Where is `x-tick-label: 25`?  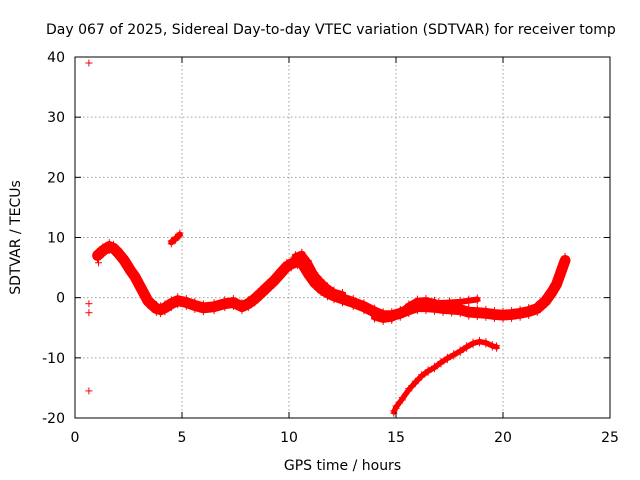
x-tick-label: 25 is located at coordinates (610, 438).